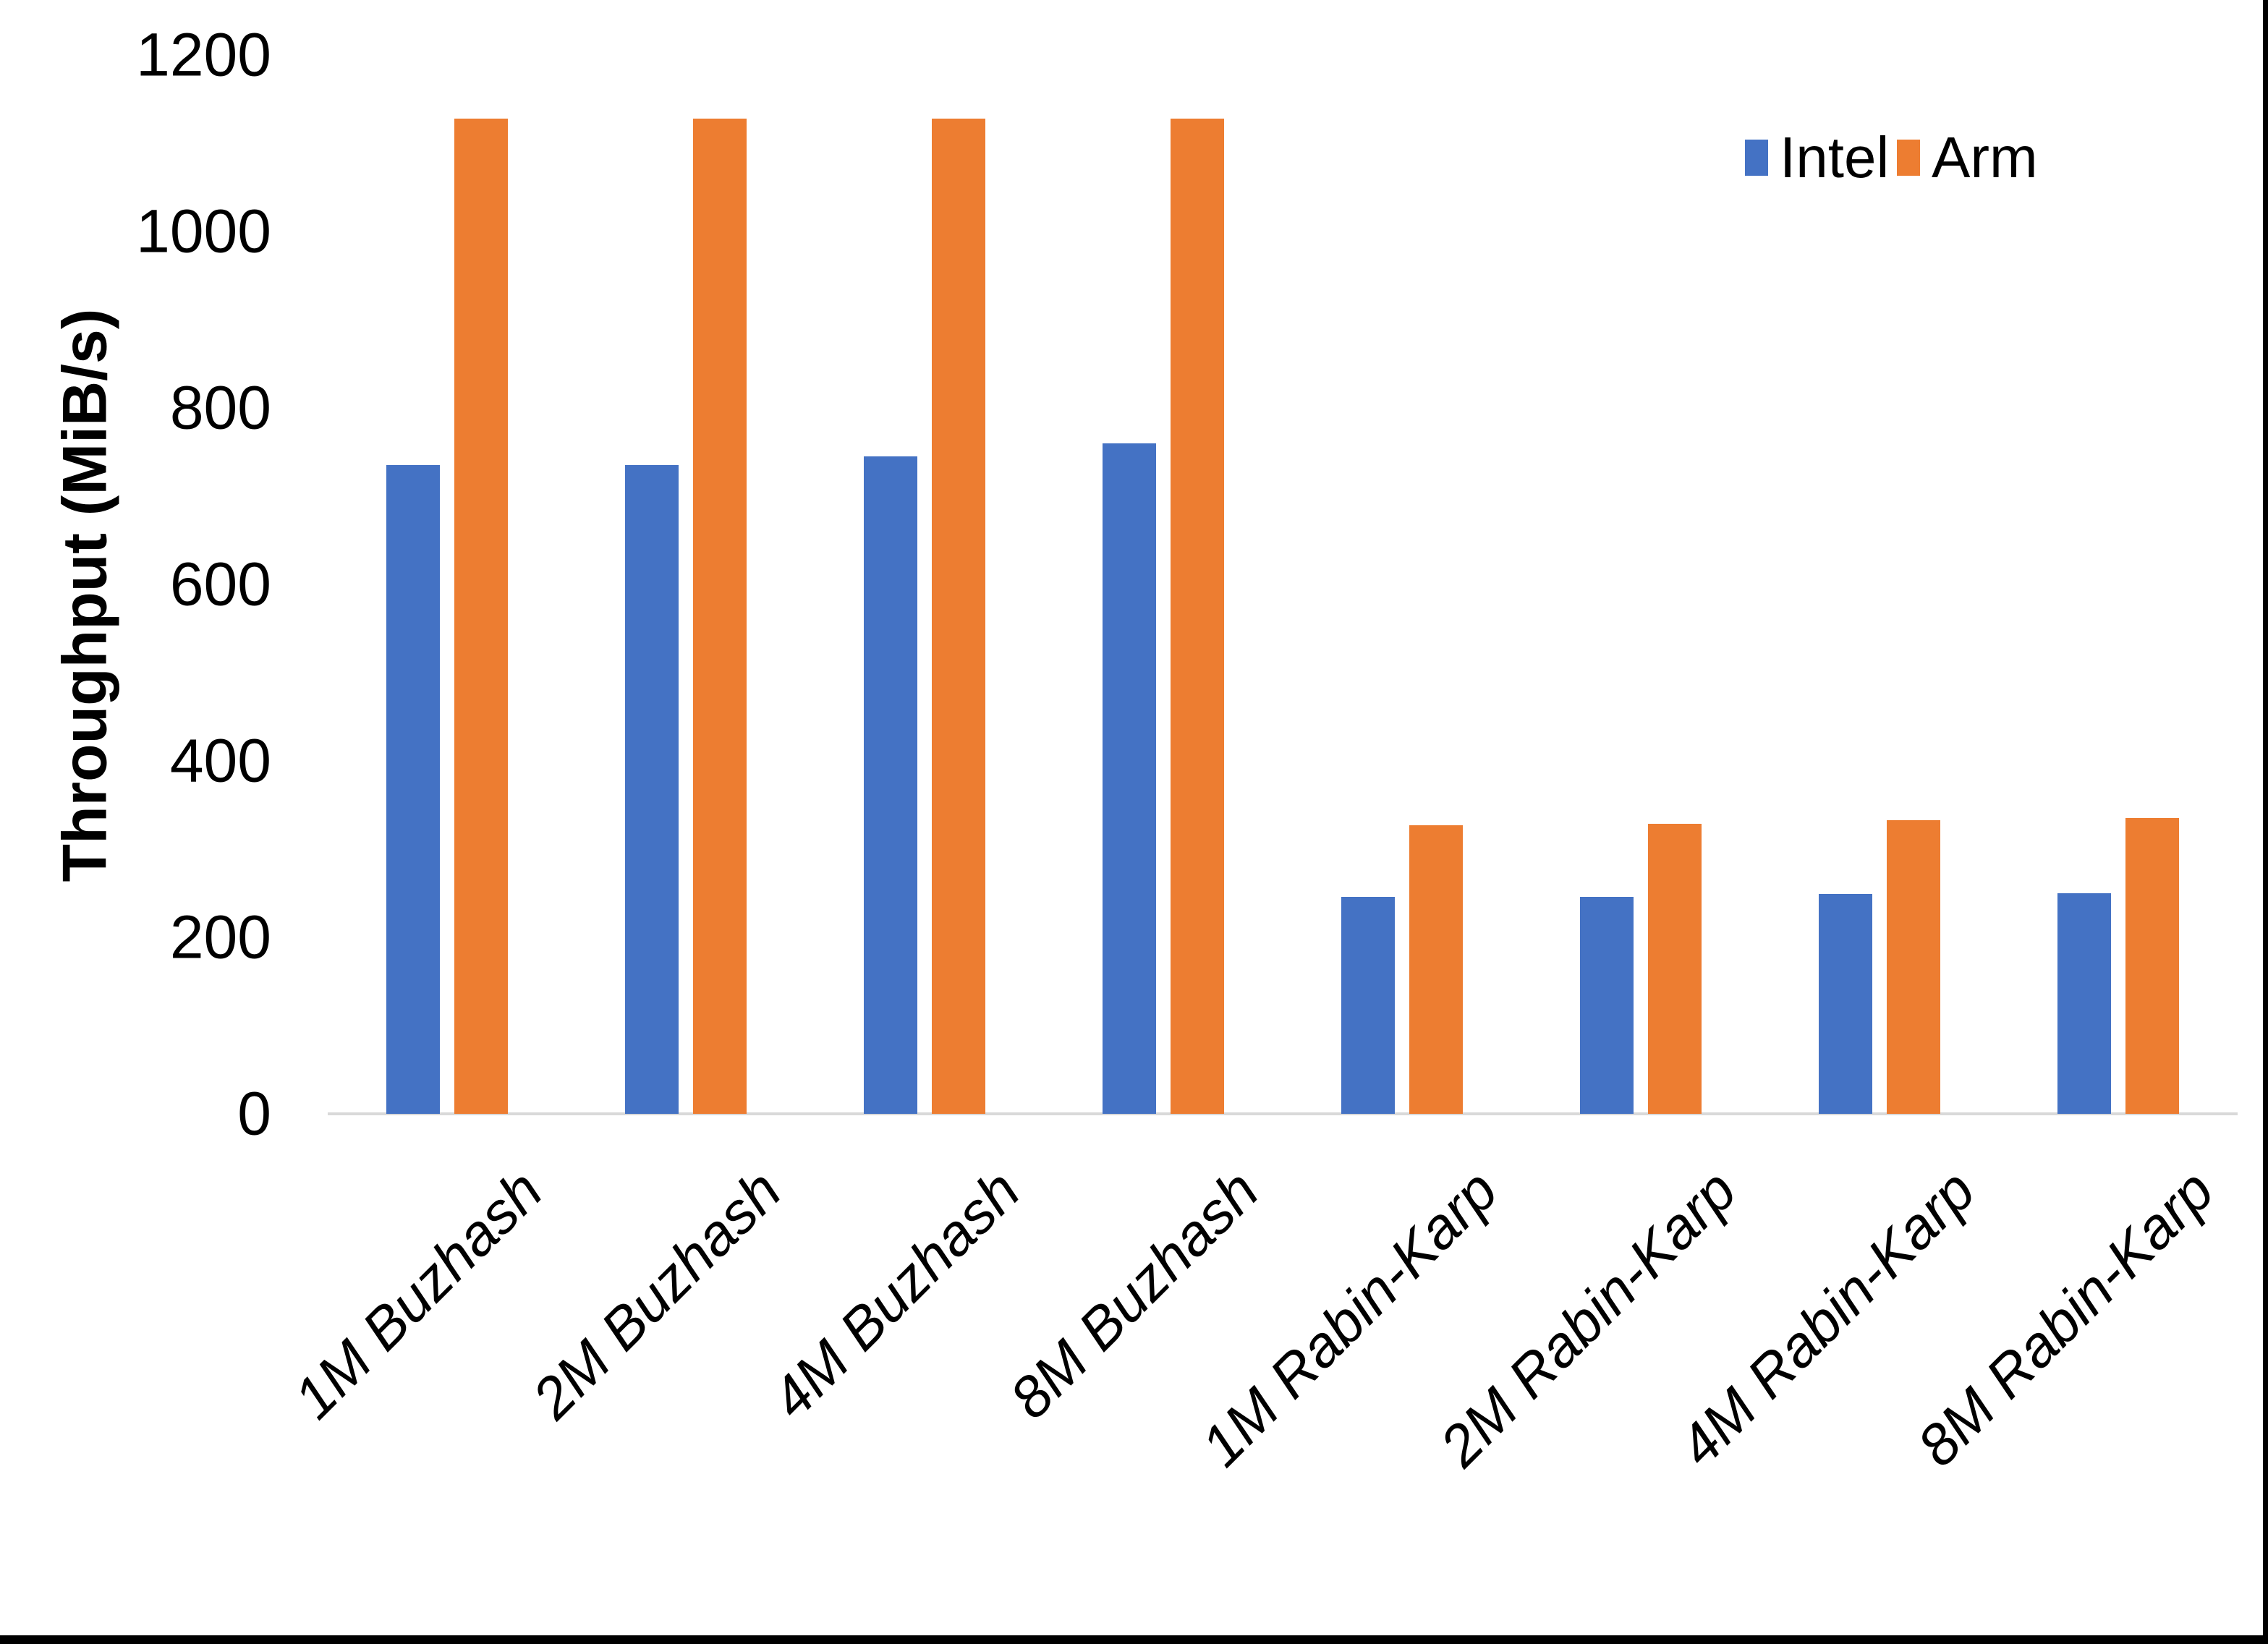 The image size is (2268, 1644). Describe the element at coordinates (481, 616) in the screenshot. I see `bar-arm-1m-buzhash` at that location.